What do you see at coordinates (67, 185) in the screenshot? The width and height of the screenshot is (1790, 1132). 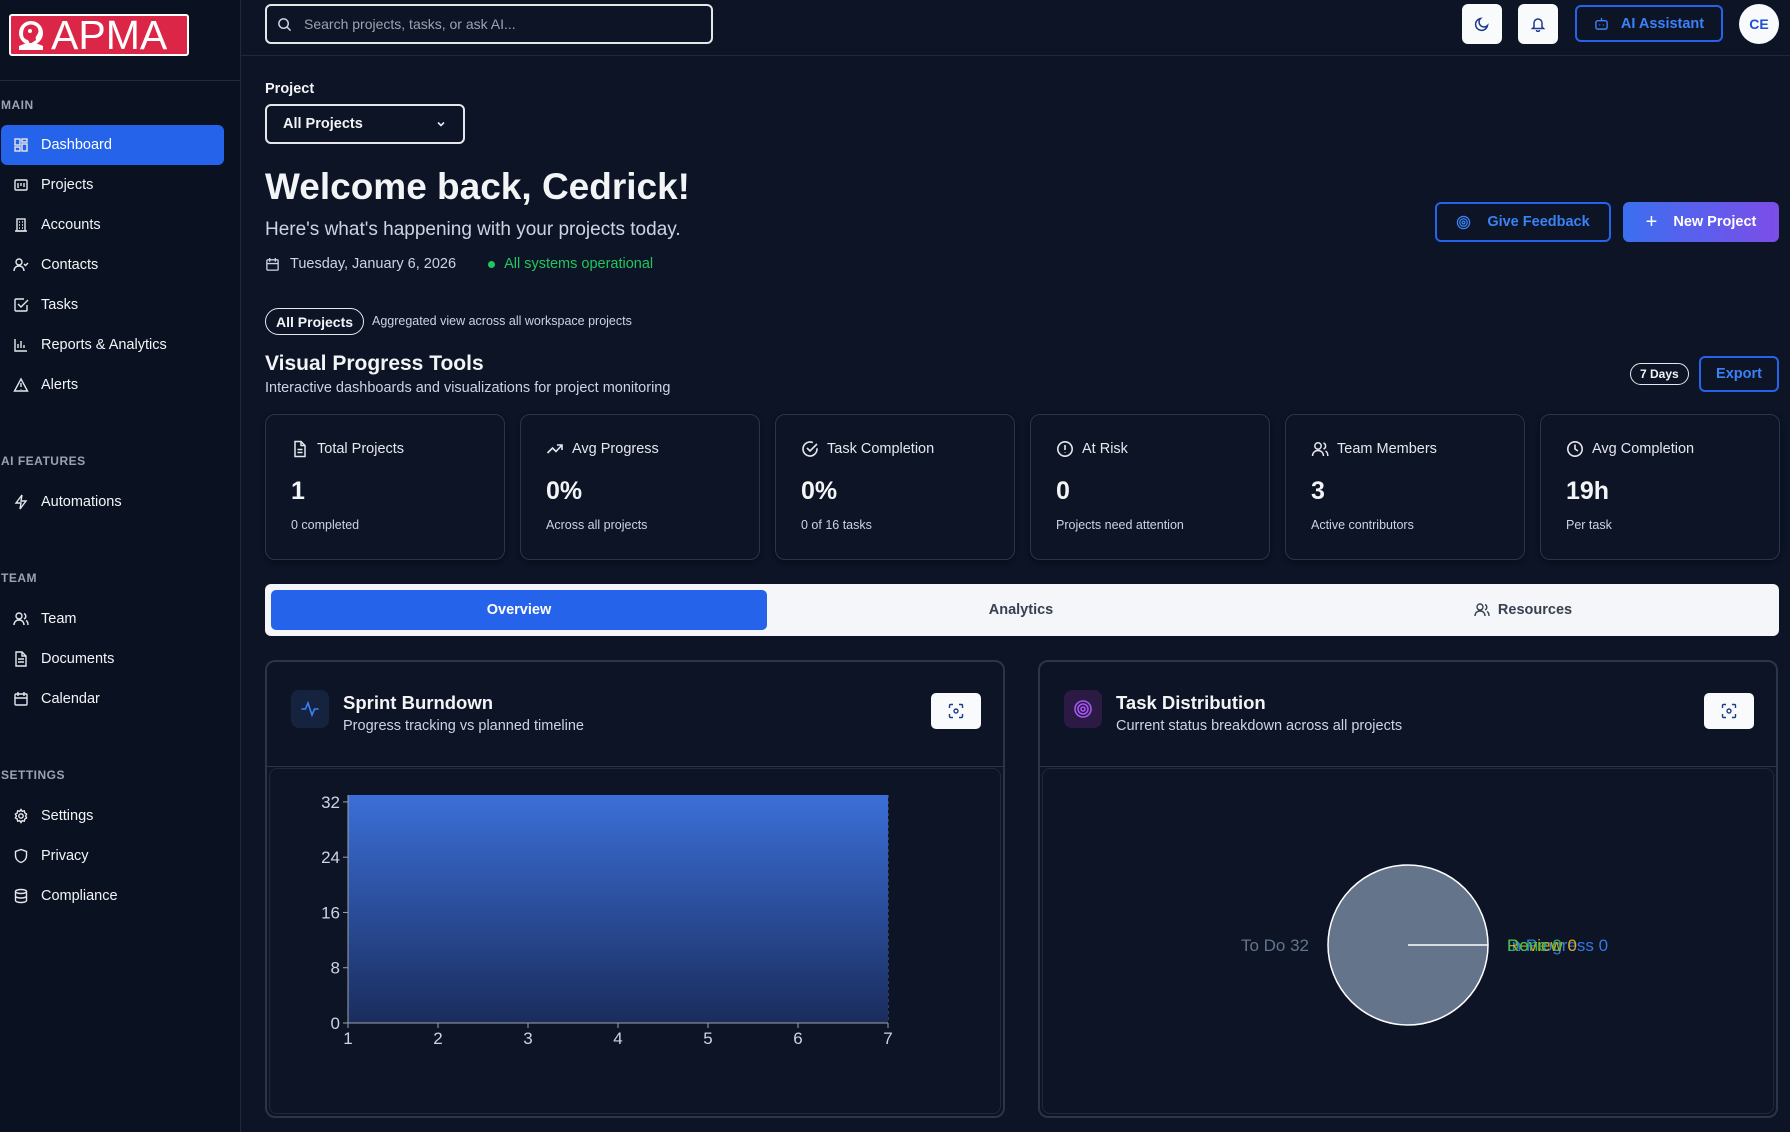 I see `sidebar-item-label: Projects` at bounding box center [67, 185].